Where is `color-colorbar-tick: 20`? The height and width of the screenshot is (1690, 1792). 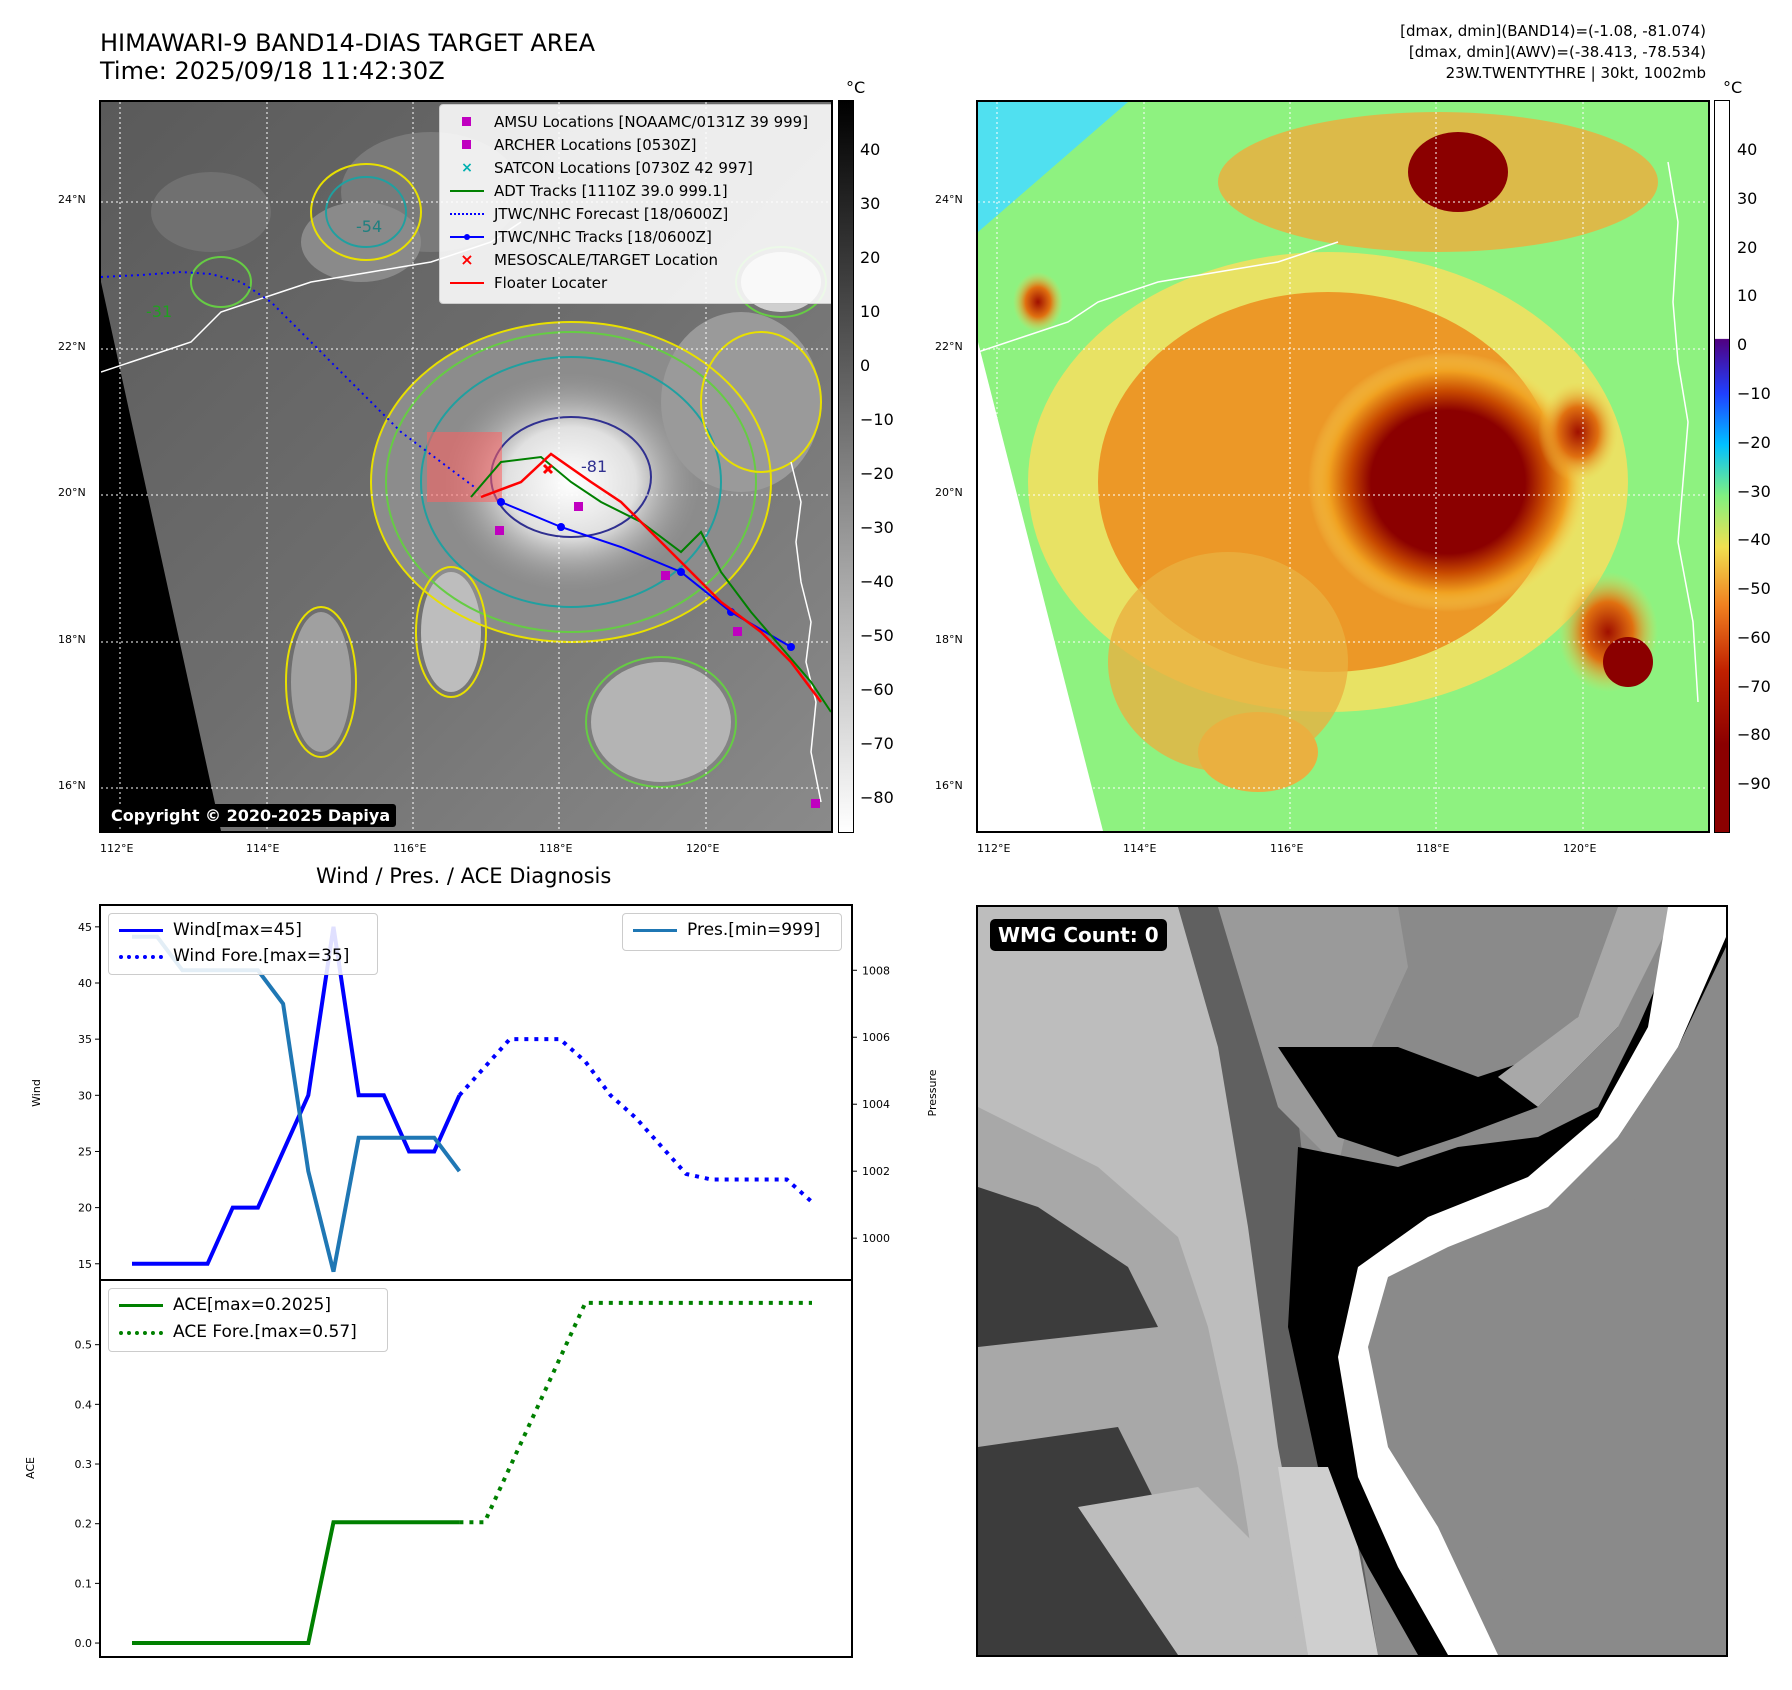
color-colorbar-tick: 20 is located at coordinates (1747, 247).